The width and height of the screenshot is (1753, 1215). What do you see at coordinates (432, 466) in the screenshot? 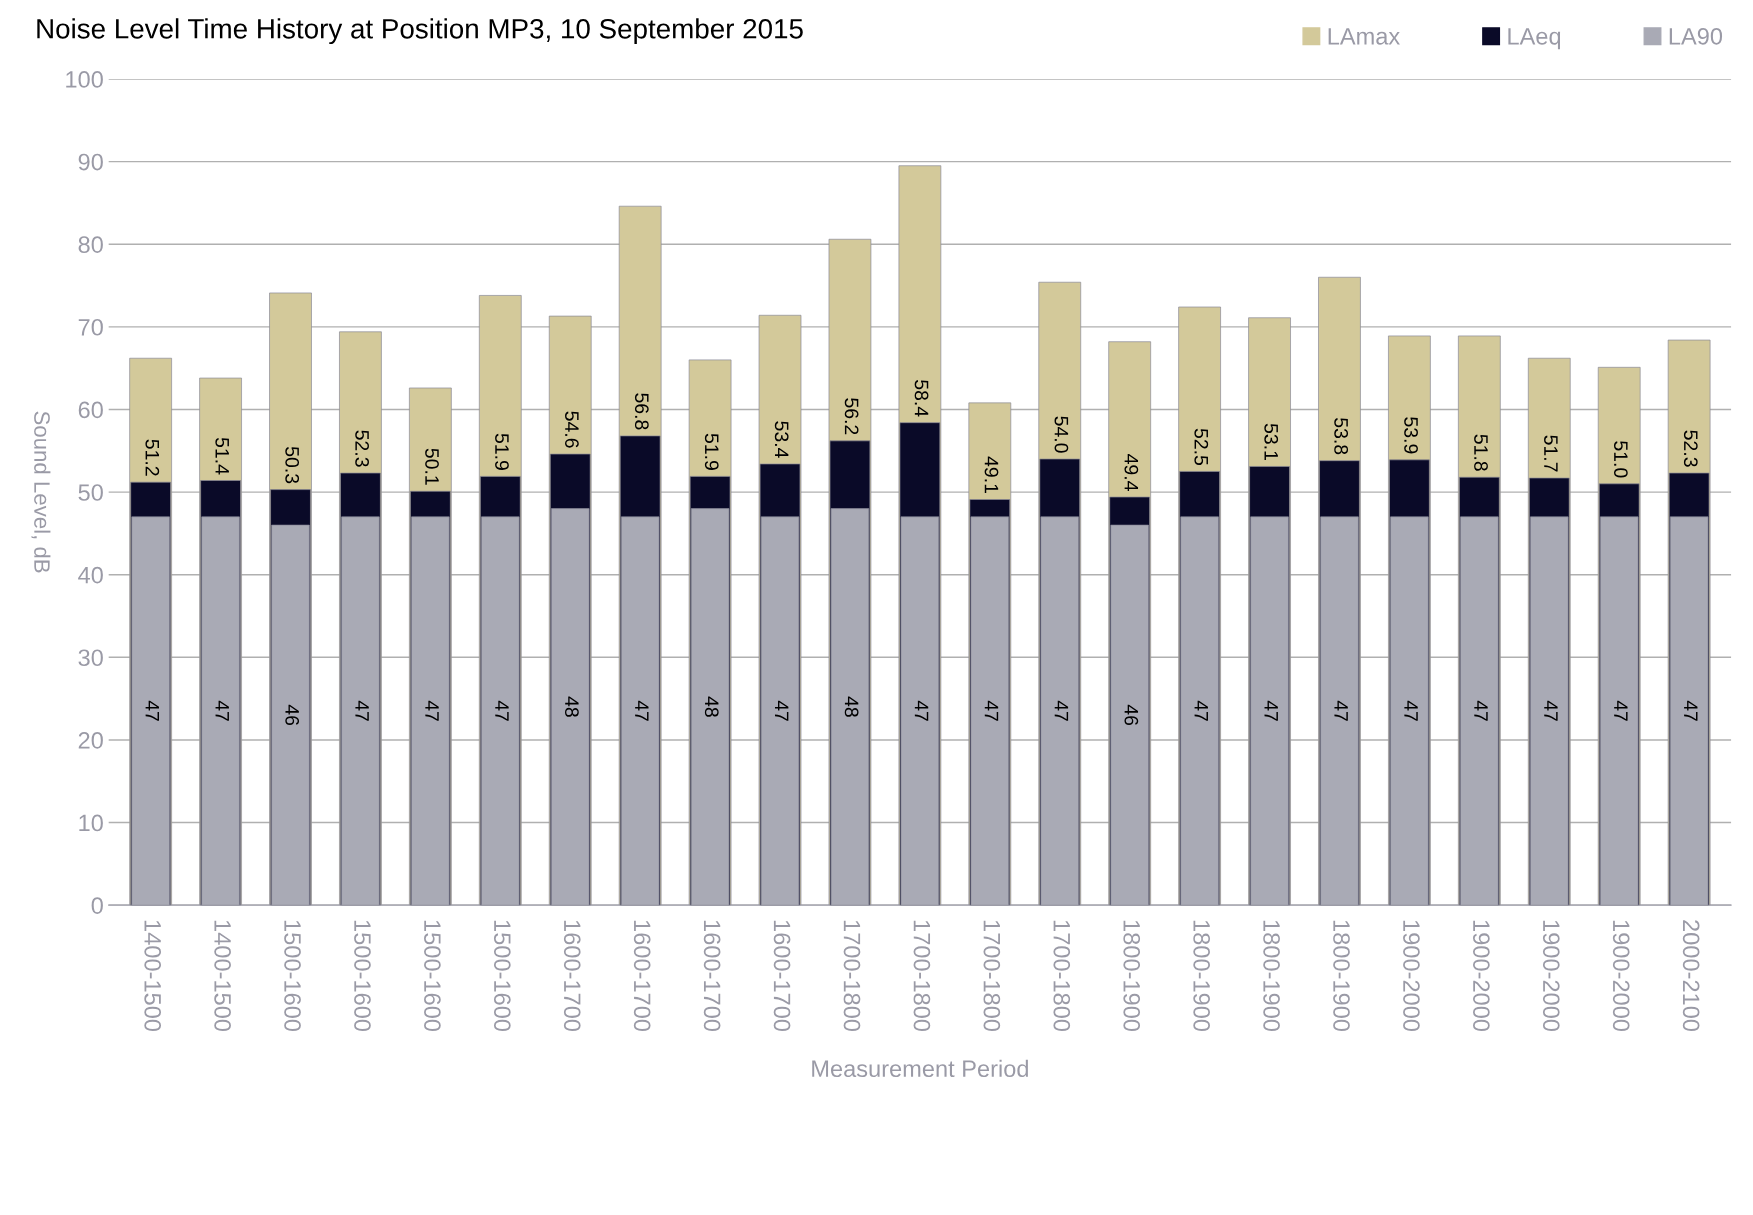
I see `data-label: 50.1` at bounding box center [432, 466].